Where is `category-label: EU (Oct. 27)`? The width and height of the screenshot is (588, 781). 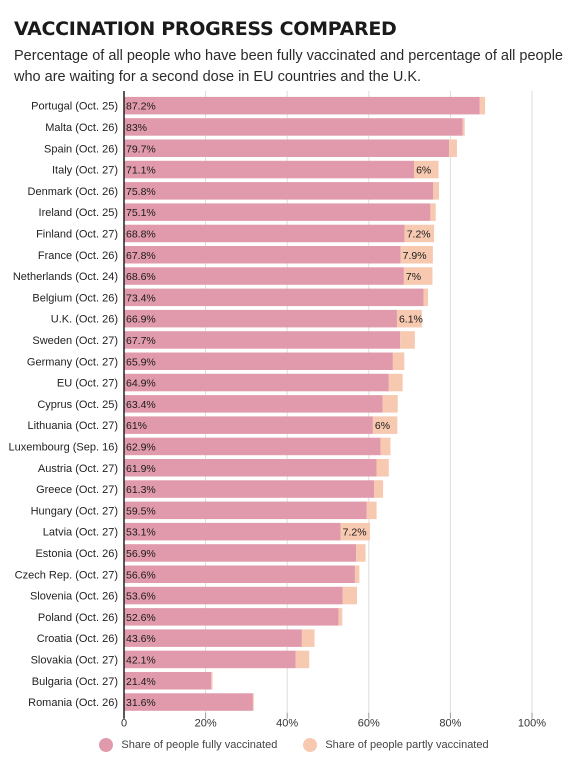
category-label: EU (Oct. 27) is located at coordinates (87, 384).